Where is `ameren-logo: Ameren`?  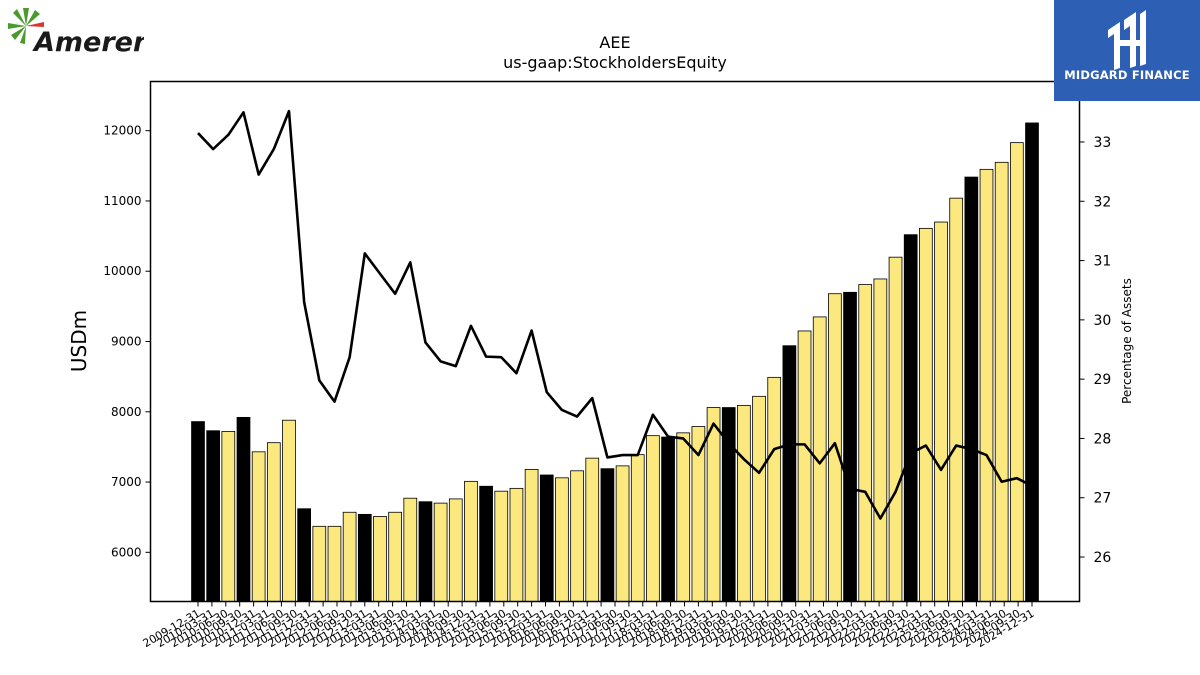 ameren-logo: Ameren is located at coordinates (78, 31).